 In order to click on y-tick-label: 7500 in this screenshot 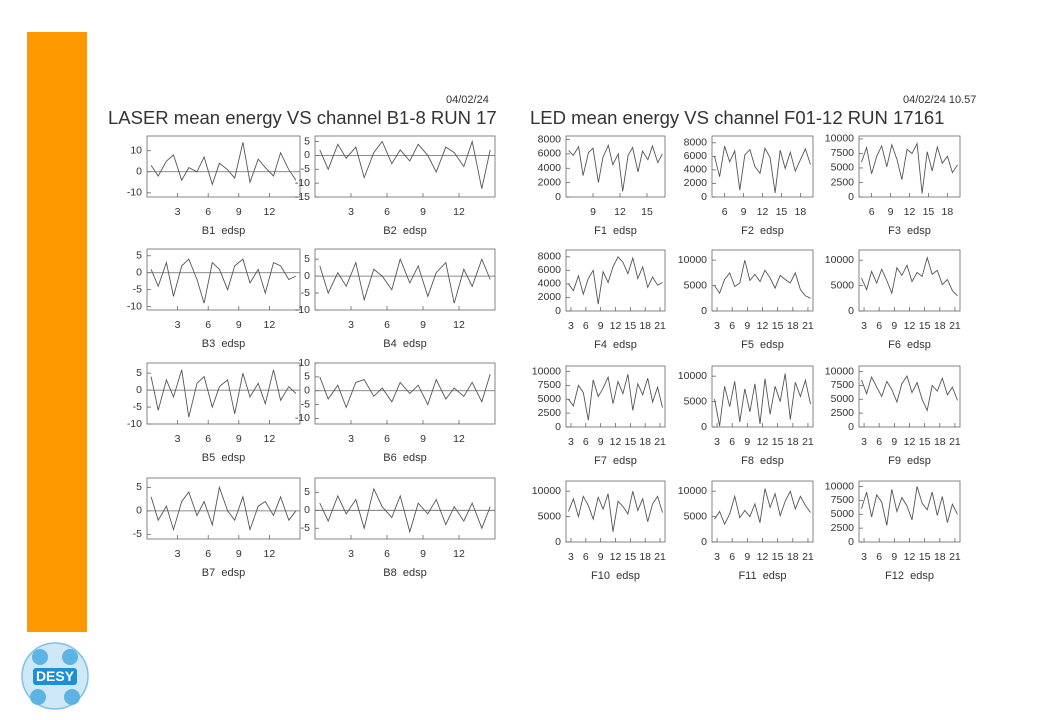, I will do `click(843, 153)`.